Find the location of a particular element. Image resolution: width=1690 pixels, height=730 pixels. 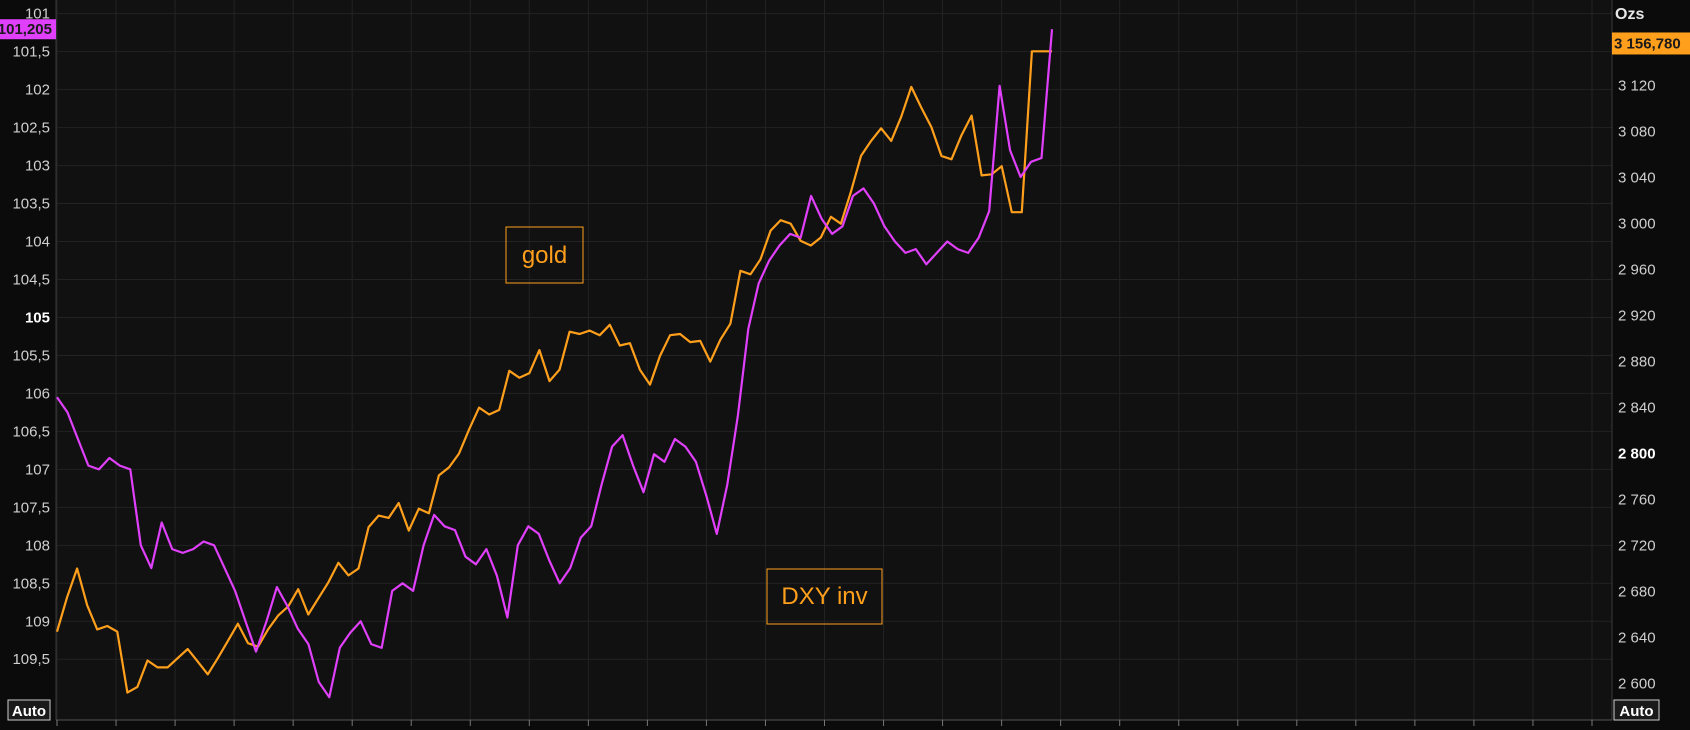

left-axis-tick-label: 109,5 is located at coordinates (31, 659).